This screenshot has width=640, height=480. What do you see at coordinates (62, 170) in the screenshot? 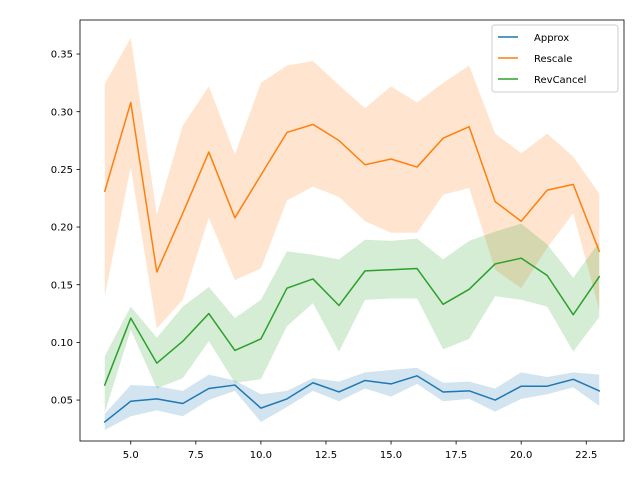
I see `y-tick-label: 0.25` at bounding box center [62, 170].